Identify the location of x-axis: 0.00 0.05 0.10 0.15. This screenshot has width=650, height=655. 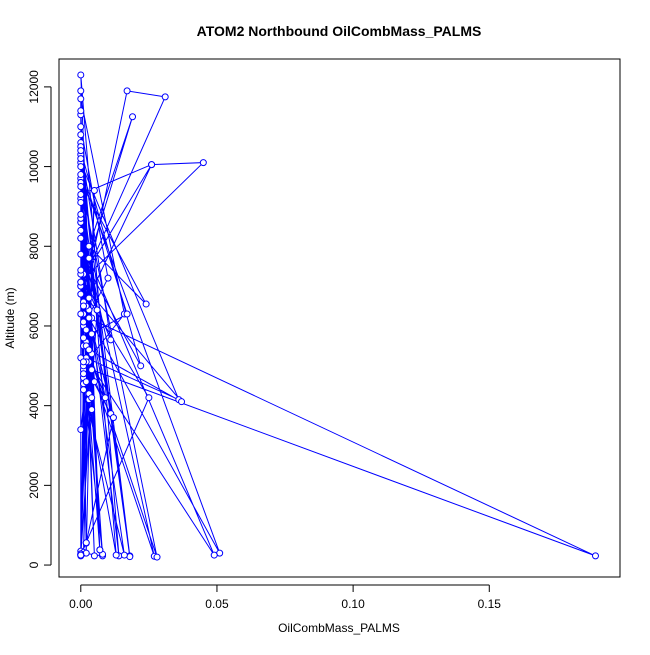
(285, 597).